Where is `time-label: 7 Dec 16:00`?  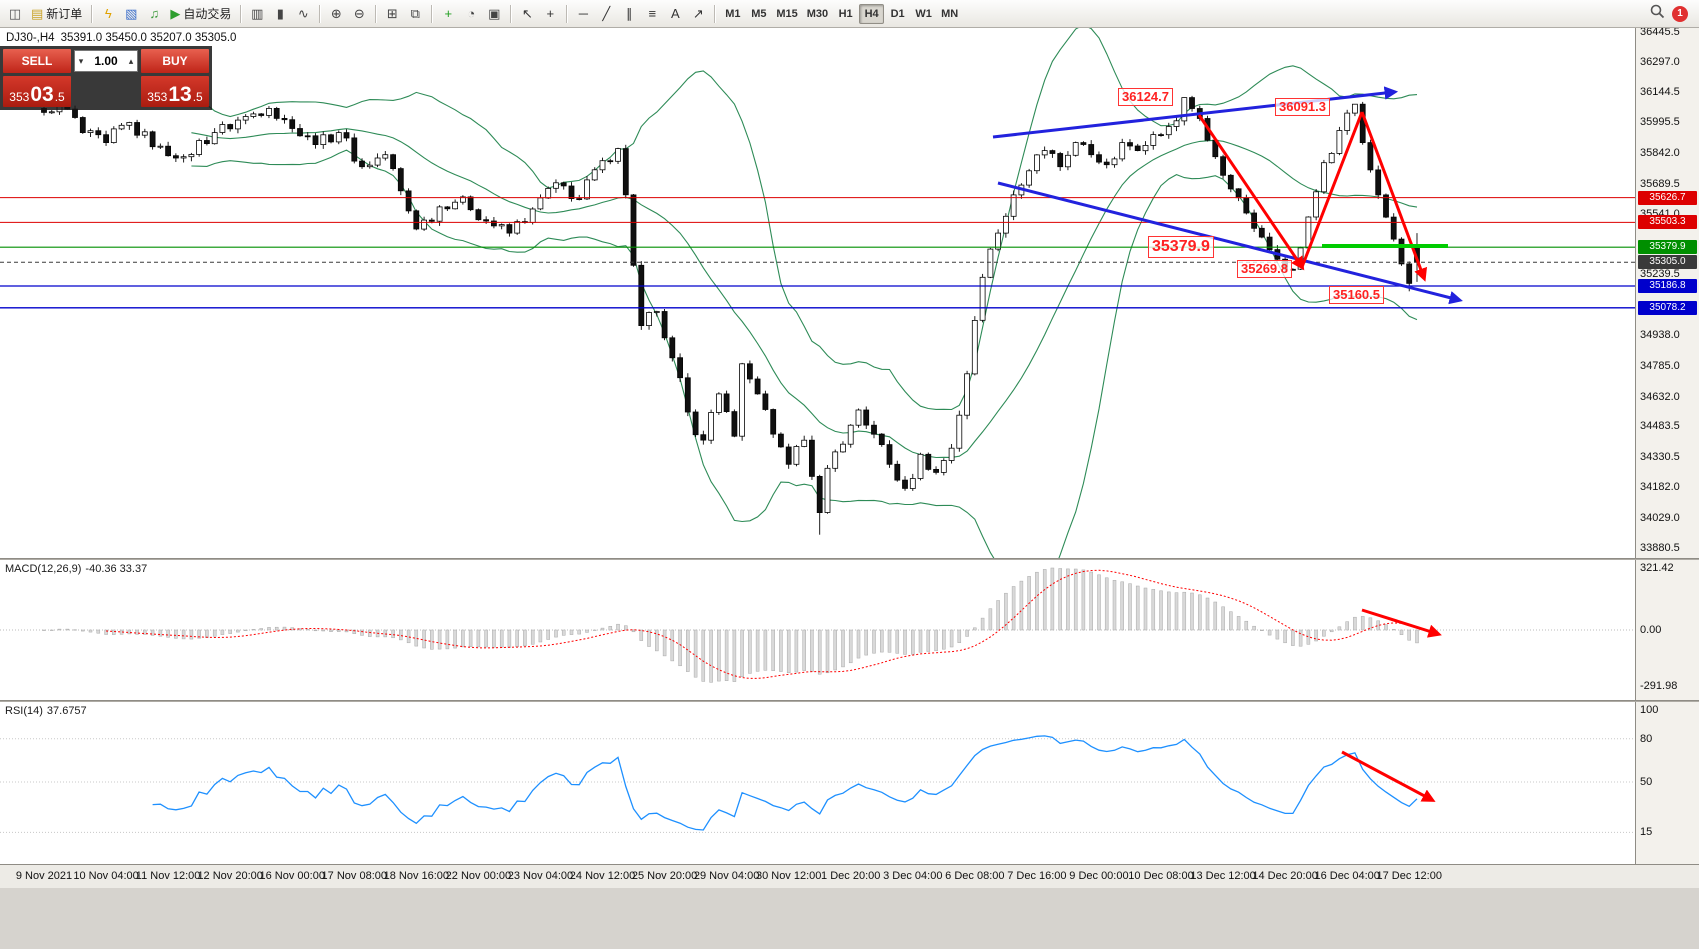 time-label: 7 Dec 16:00 is located at coordinates (1037, 876).